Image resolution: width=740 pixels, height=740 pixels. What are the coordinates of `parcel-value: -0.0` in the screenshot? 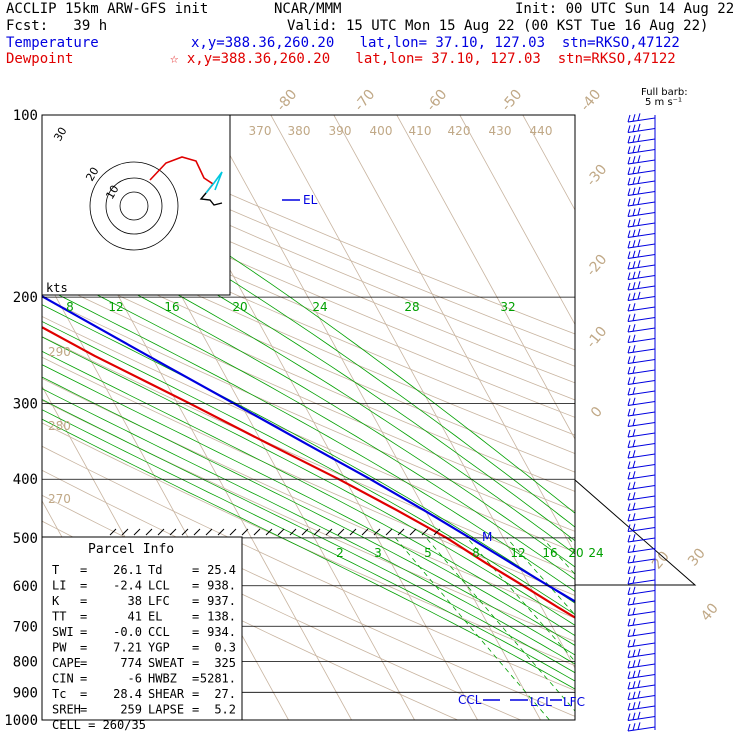 It's located at (127, 632).